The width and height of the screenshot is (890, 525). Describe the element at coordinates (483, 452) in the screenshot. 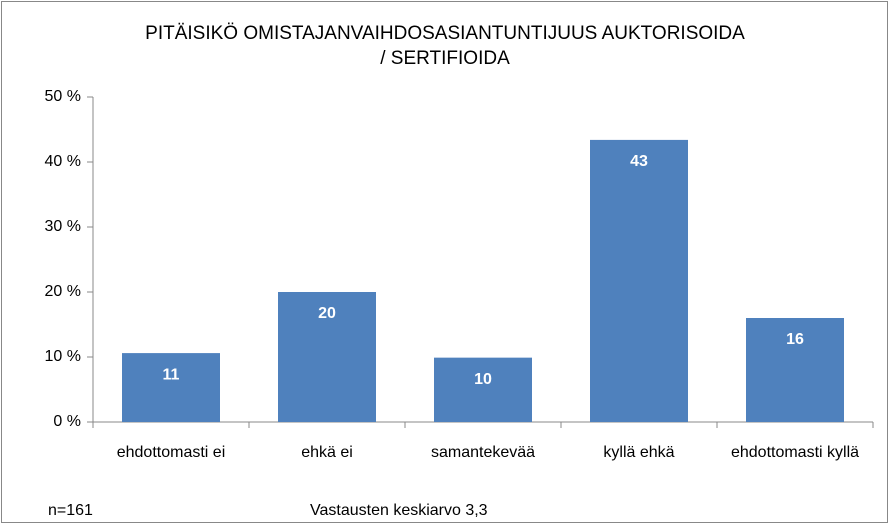

I see `x-tick-label: samantekevää` at that location.